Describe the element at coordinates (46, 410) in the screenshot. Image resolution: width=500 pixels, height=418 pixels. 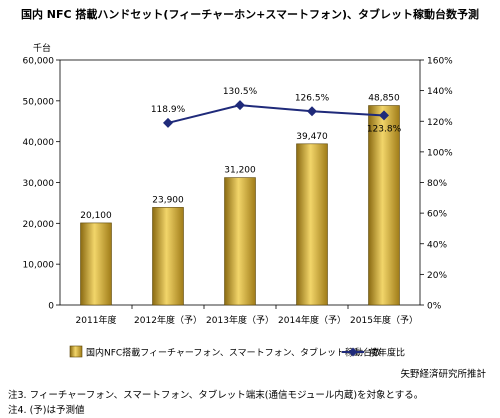
I see `footnote-4: 注4. (予)は予測値` at that location.